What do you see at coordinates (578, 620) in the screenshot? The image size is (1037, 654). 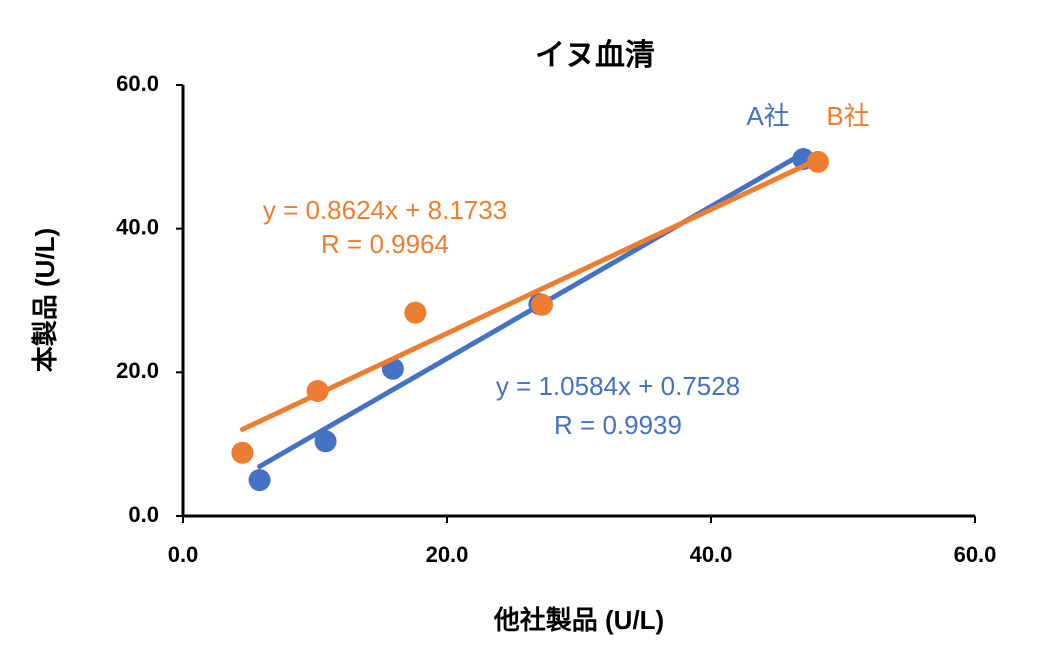 I see `x-axis-label: 他社製品 (U/L)` at bounding box center [578, 620].